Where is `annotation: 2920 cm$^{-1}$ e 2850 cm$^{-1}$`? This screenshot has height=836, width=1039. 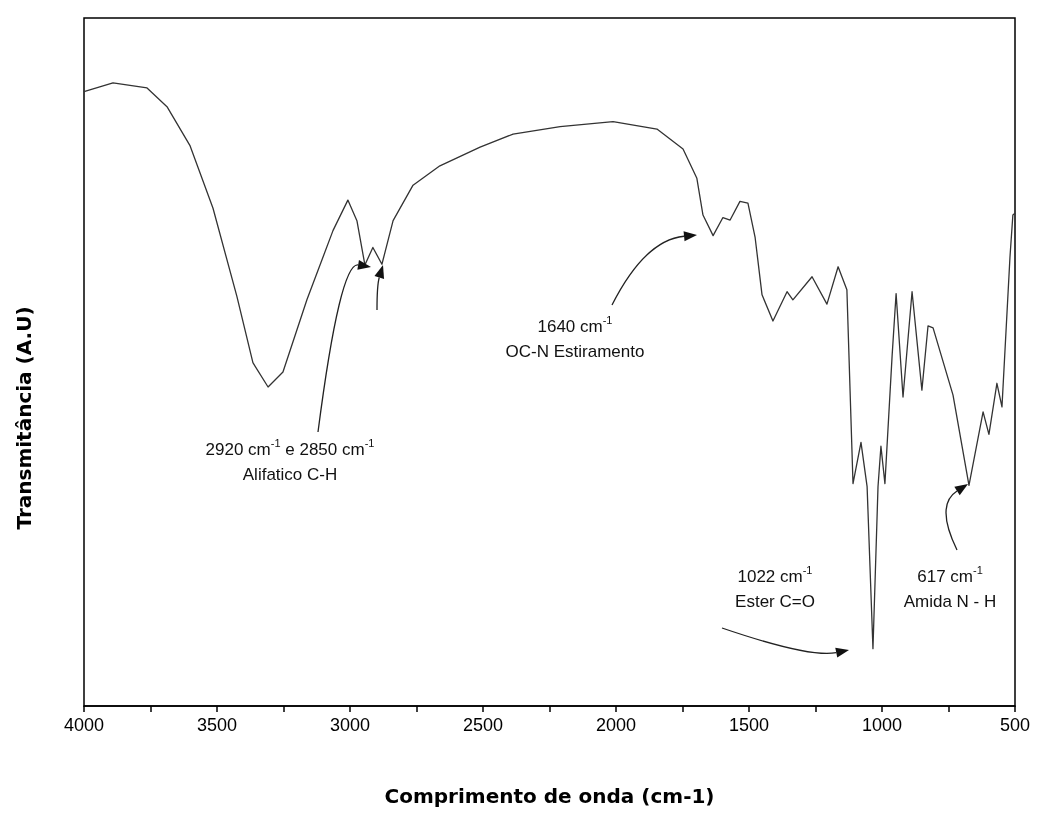 annotation: 2920 cm$^{-1}$ e 2850 cm$^{-1}$ is located at coordinates (290, 449).